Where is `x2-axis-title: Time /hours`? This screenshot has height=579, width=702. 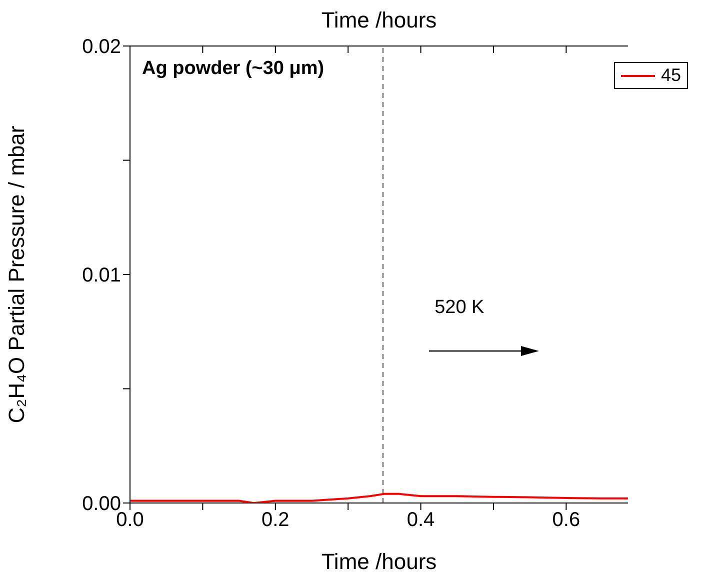
x2-axis-title: Time /hours is located at coordinates (379, 20).